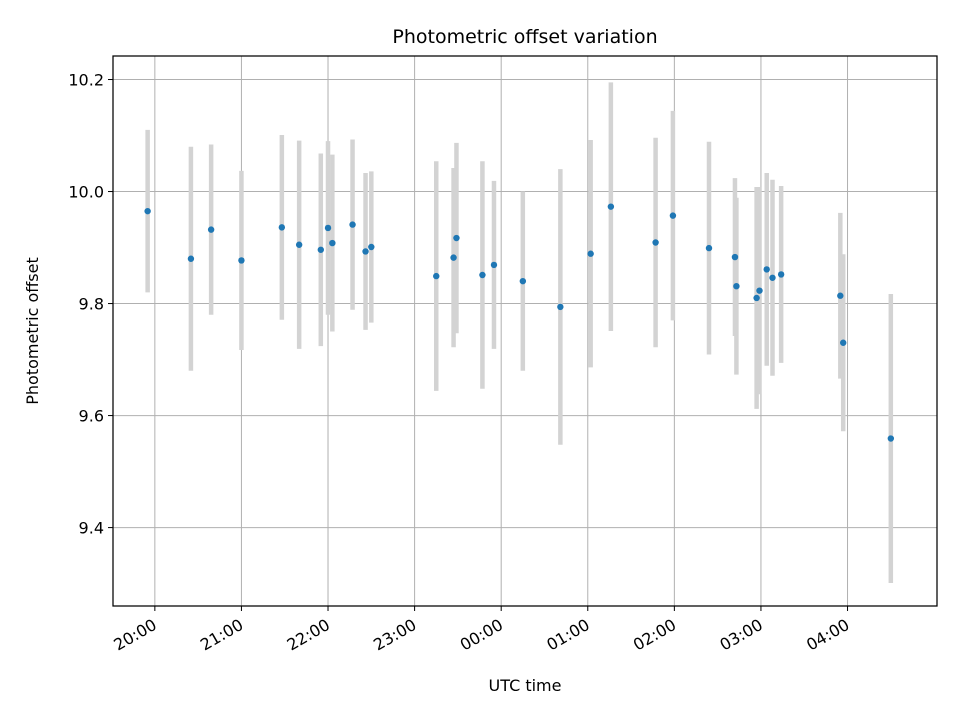  I want to click on y-tick-label: 9.8, so click(91, 304).